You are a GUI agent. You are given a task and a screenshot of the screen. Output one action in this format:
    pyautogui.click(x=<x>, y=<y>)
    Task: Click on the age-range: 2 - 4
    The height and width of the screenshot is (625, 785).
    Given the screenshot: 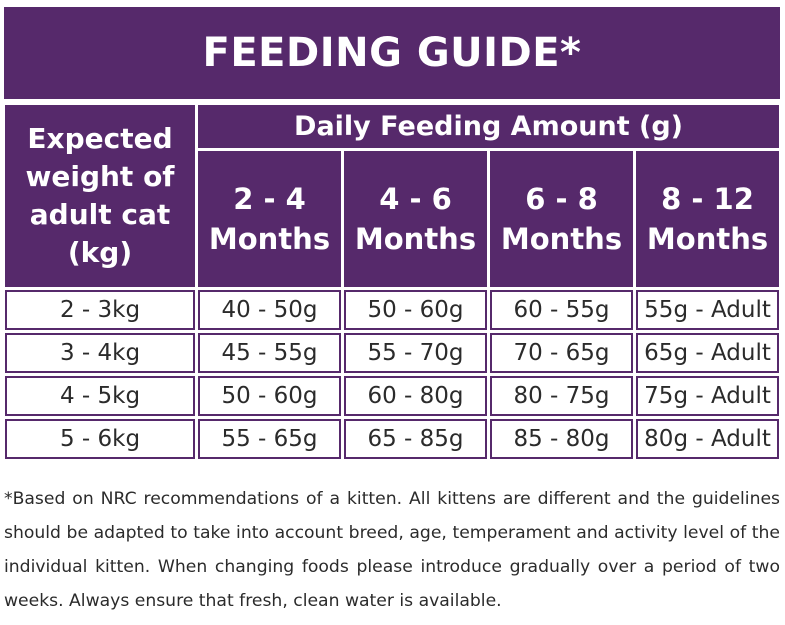 What is the action you would take?
    pyautogui.click(x=269, y=199)
    